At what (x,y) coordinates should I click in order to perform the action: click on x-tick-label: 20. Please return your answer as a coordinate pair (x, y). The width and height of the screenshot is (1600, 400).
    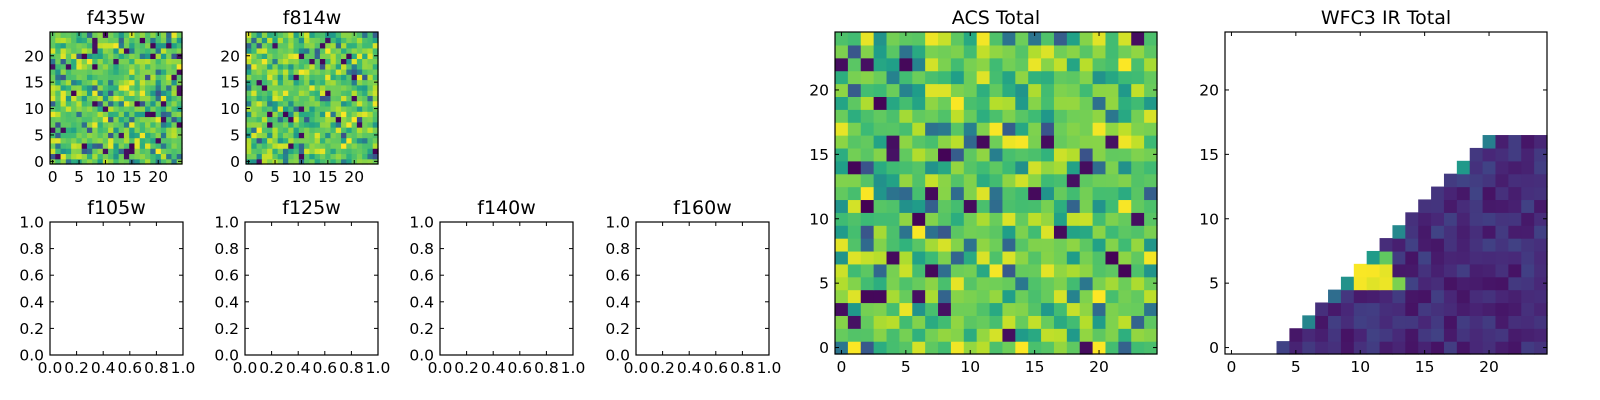
    Looking at the image, I should click on (1489, 367).